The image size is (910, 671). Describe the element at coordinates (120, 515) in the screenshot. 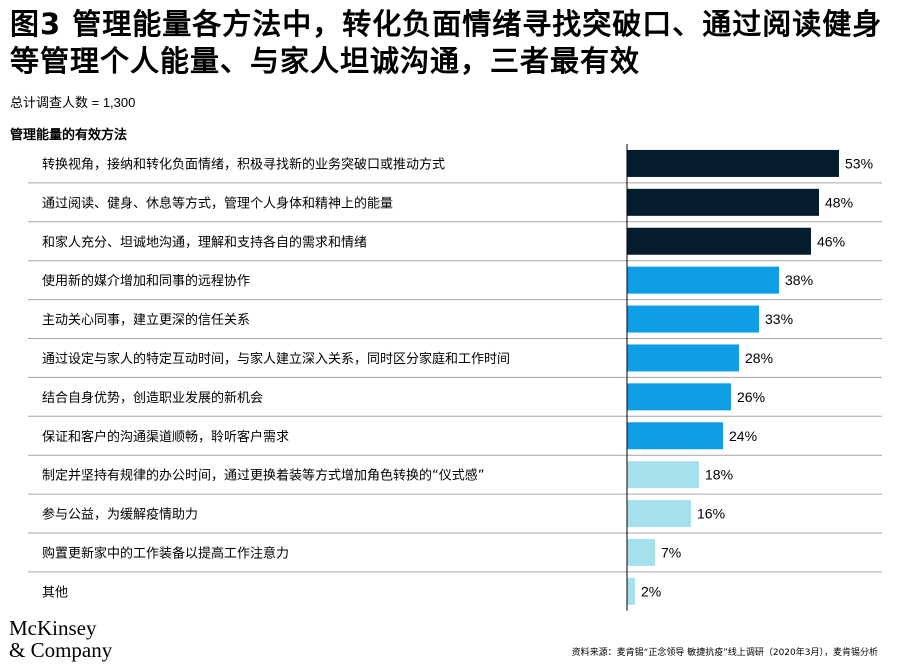

I see `category-label: 参与公益，为缓解疫情助力` at that location.